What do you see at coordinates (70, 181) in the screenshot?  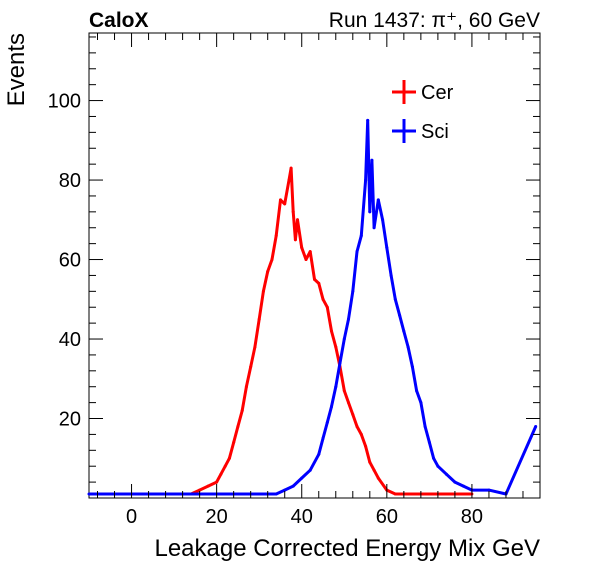 I see `y-tick-label: 80` at bounding box center [70, 181].